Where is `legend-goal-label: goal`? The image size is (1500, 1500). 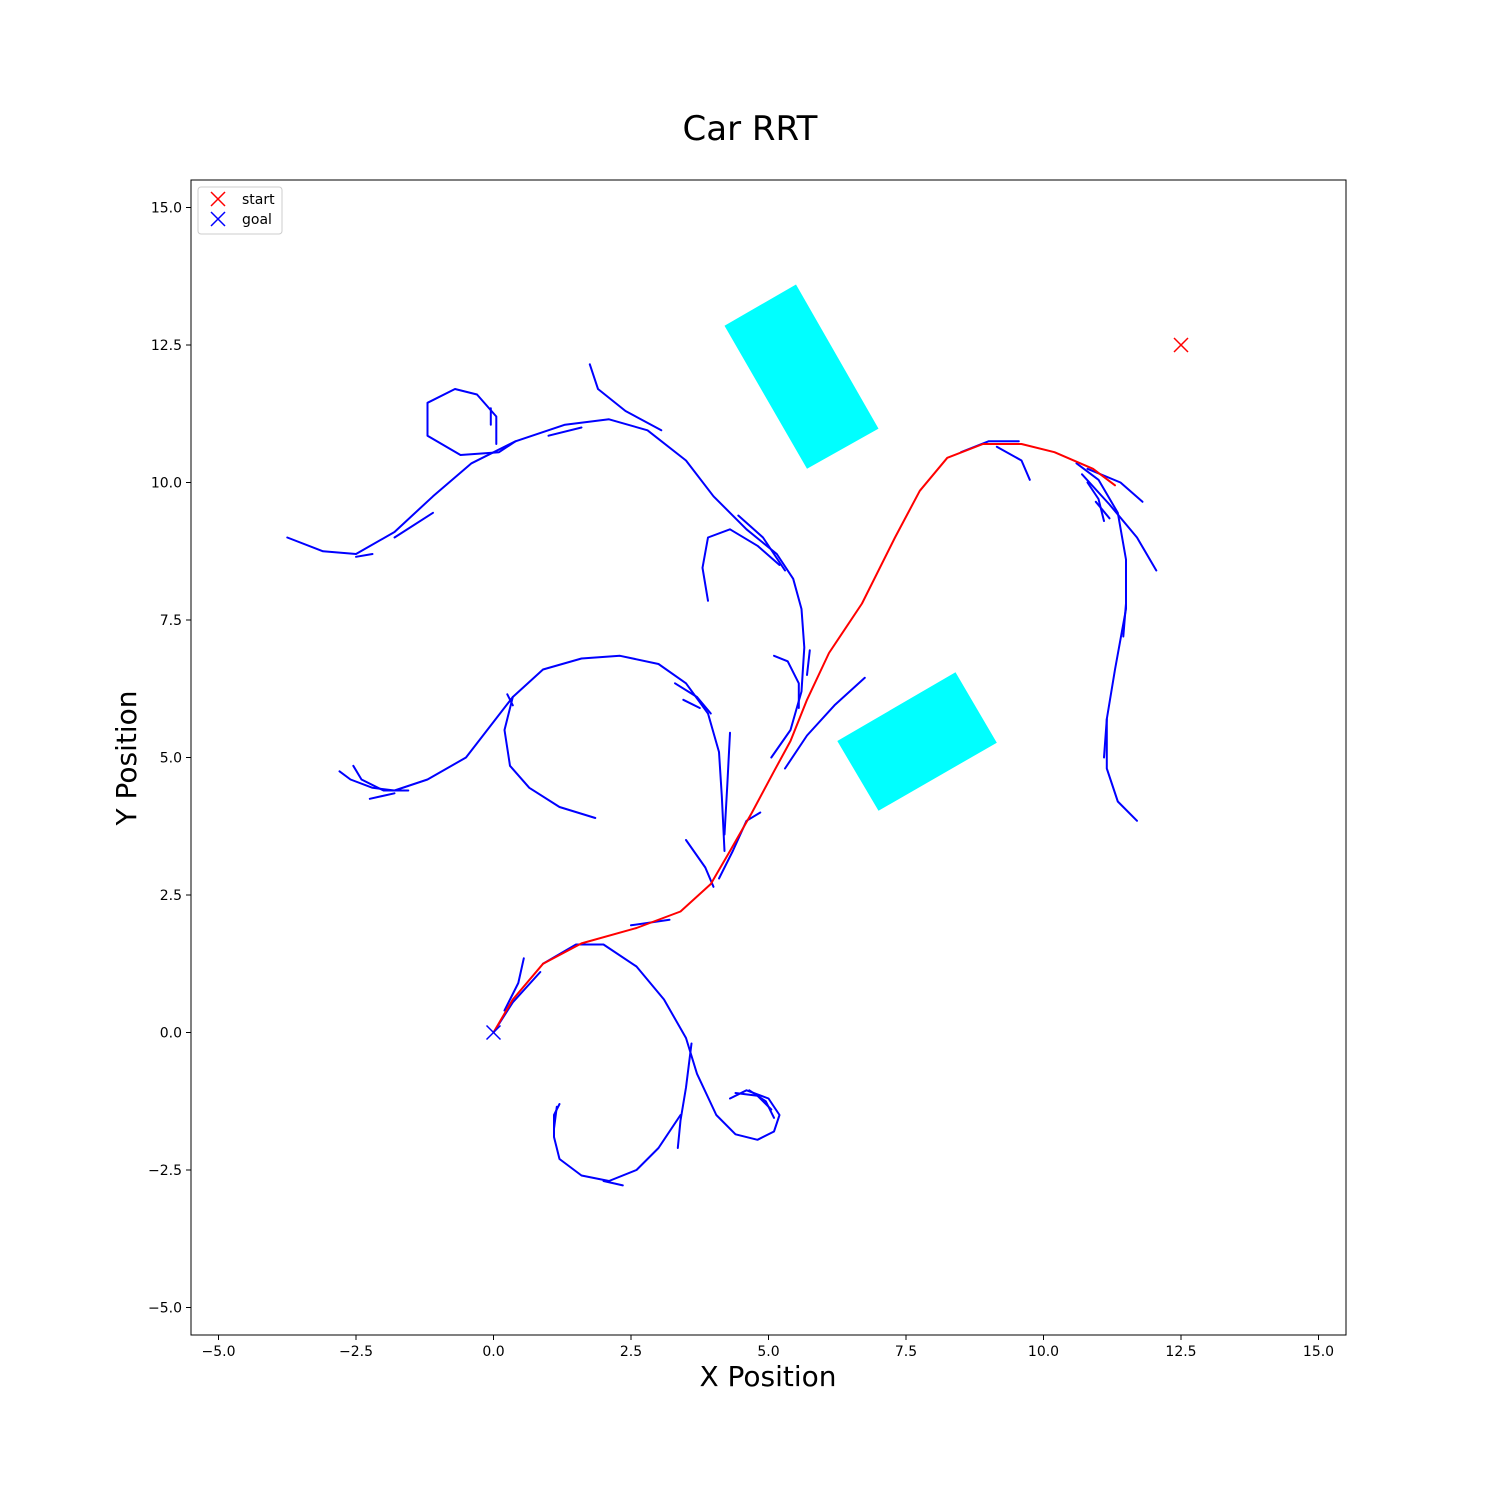
legend-goal-label: goal is located at coordinates (257, 220).